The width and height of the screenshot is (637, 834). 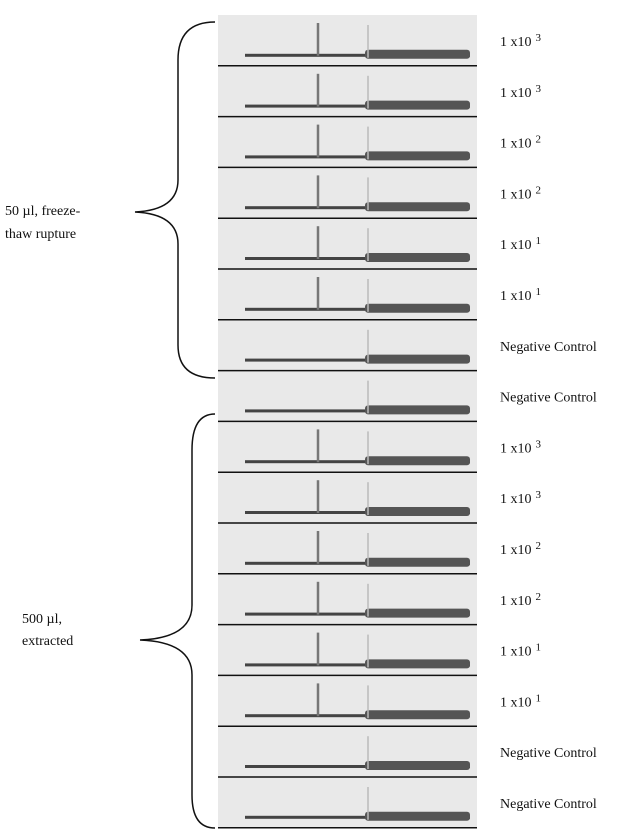 I want to click on group-label: extracted, so click(x=47, y=641).